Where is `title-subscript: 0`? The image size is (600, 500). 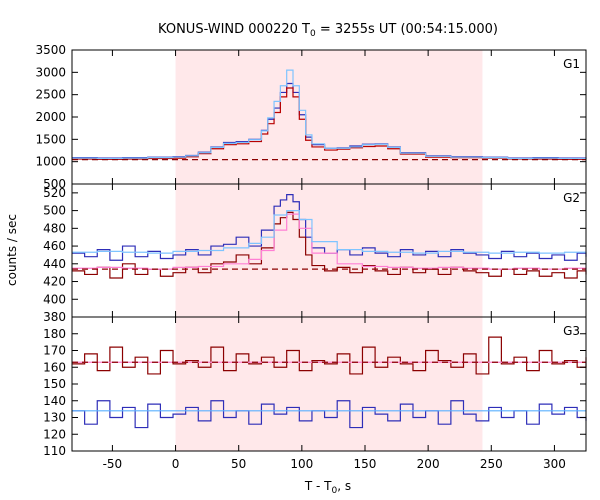 title-subscript: 0 is located at coordinates (313, 34).